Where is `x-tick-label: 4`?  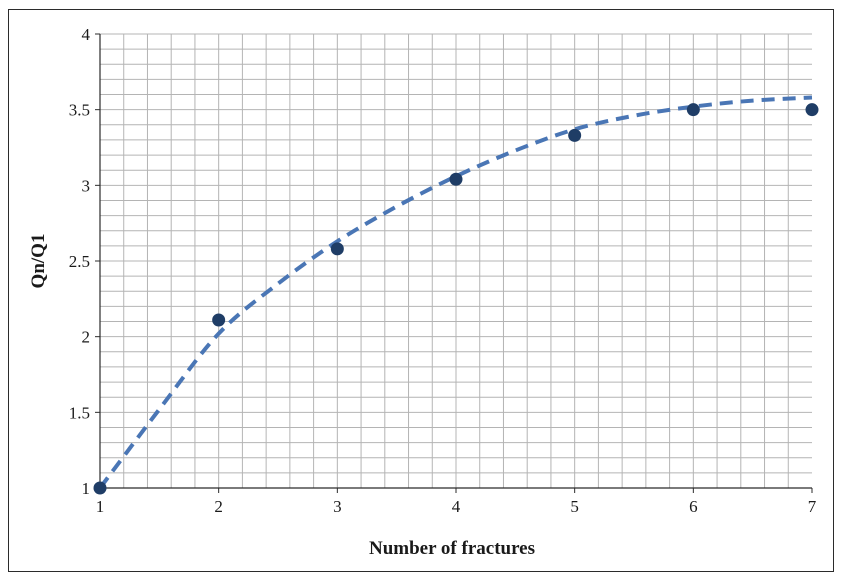 x-tick-label: 4 is located at coordinates (456, 506).